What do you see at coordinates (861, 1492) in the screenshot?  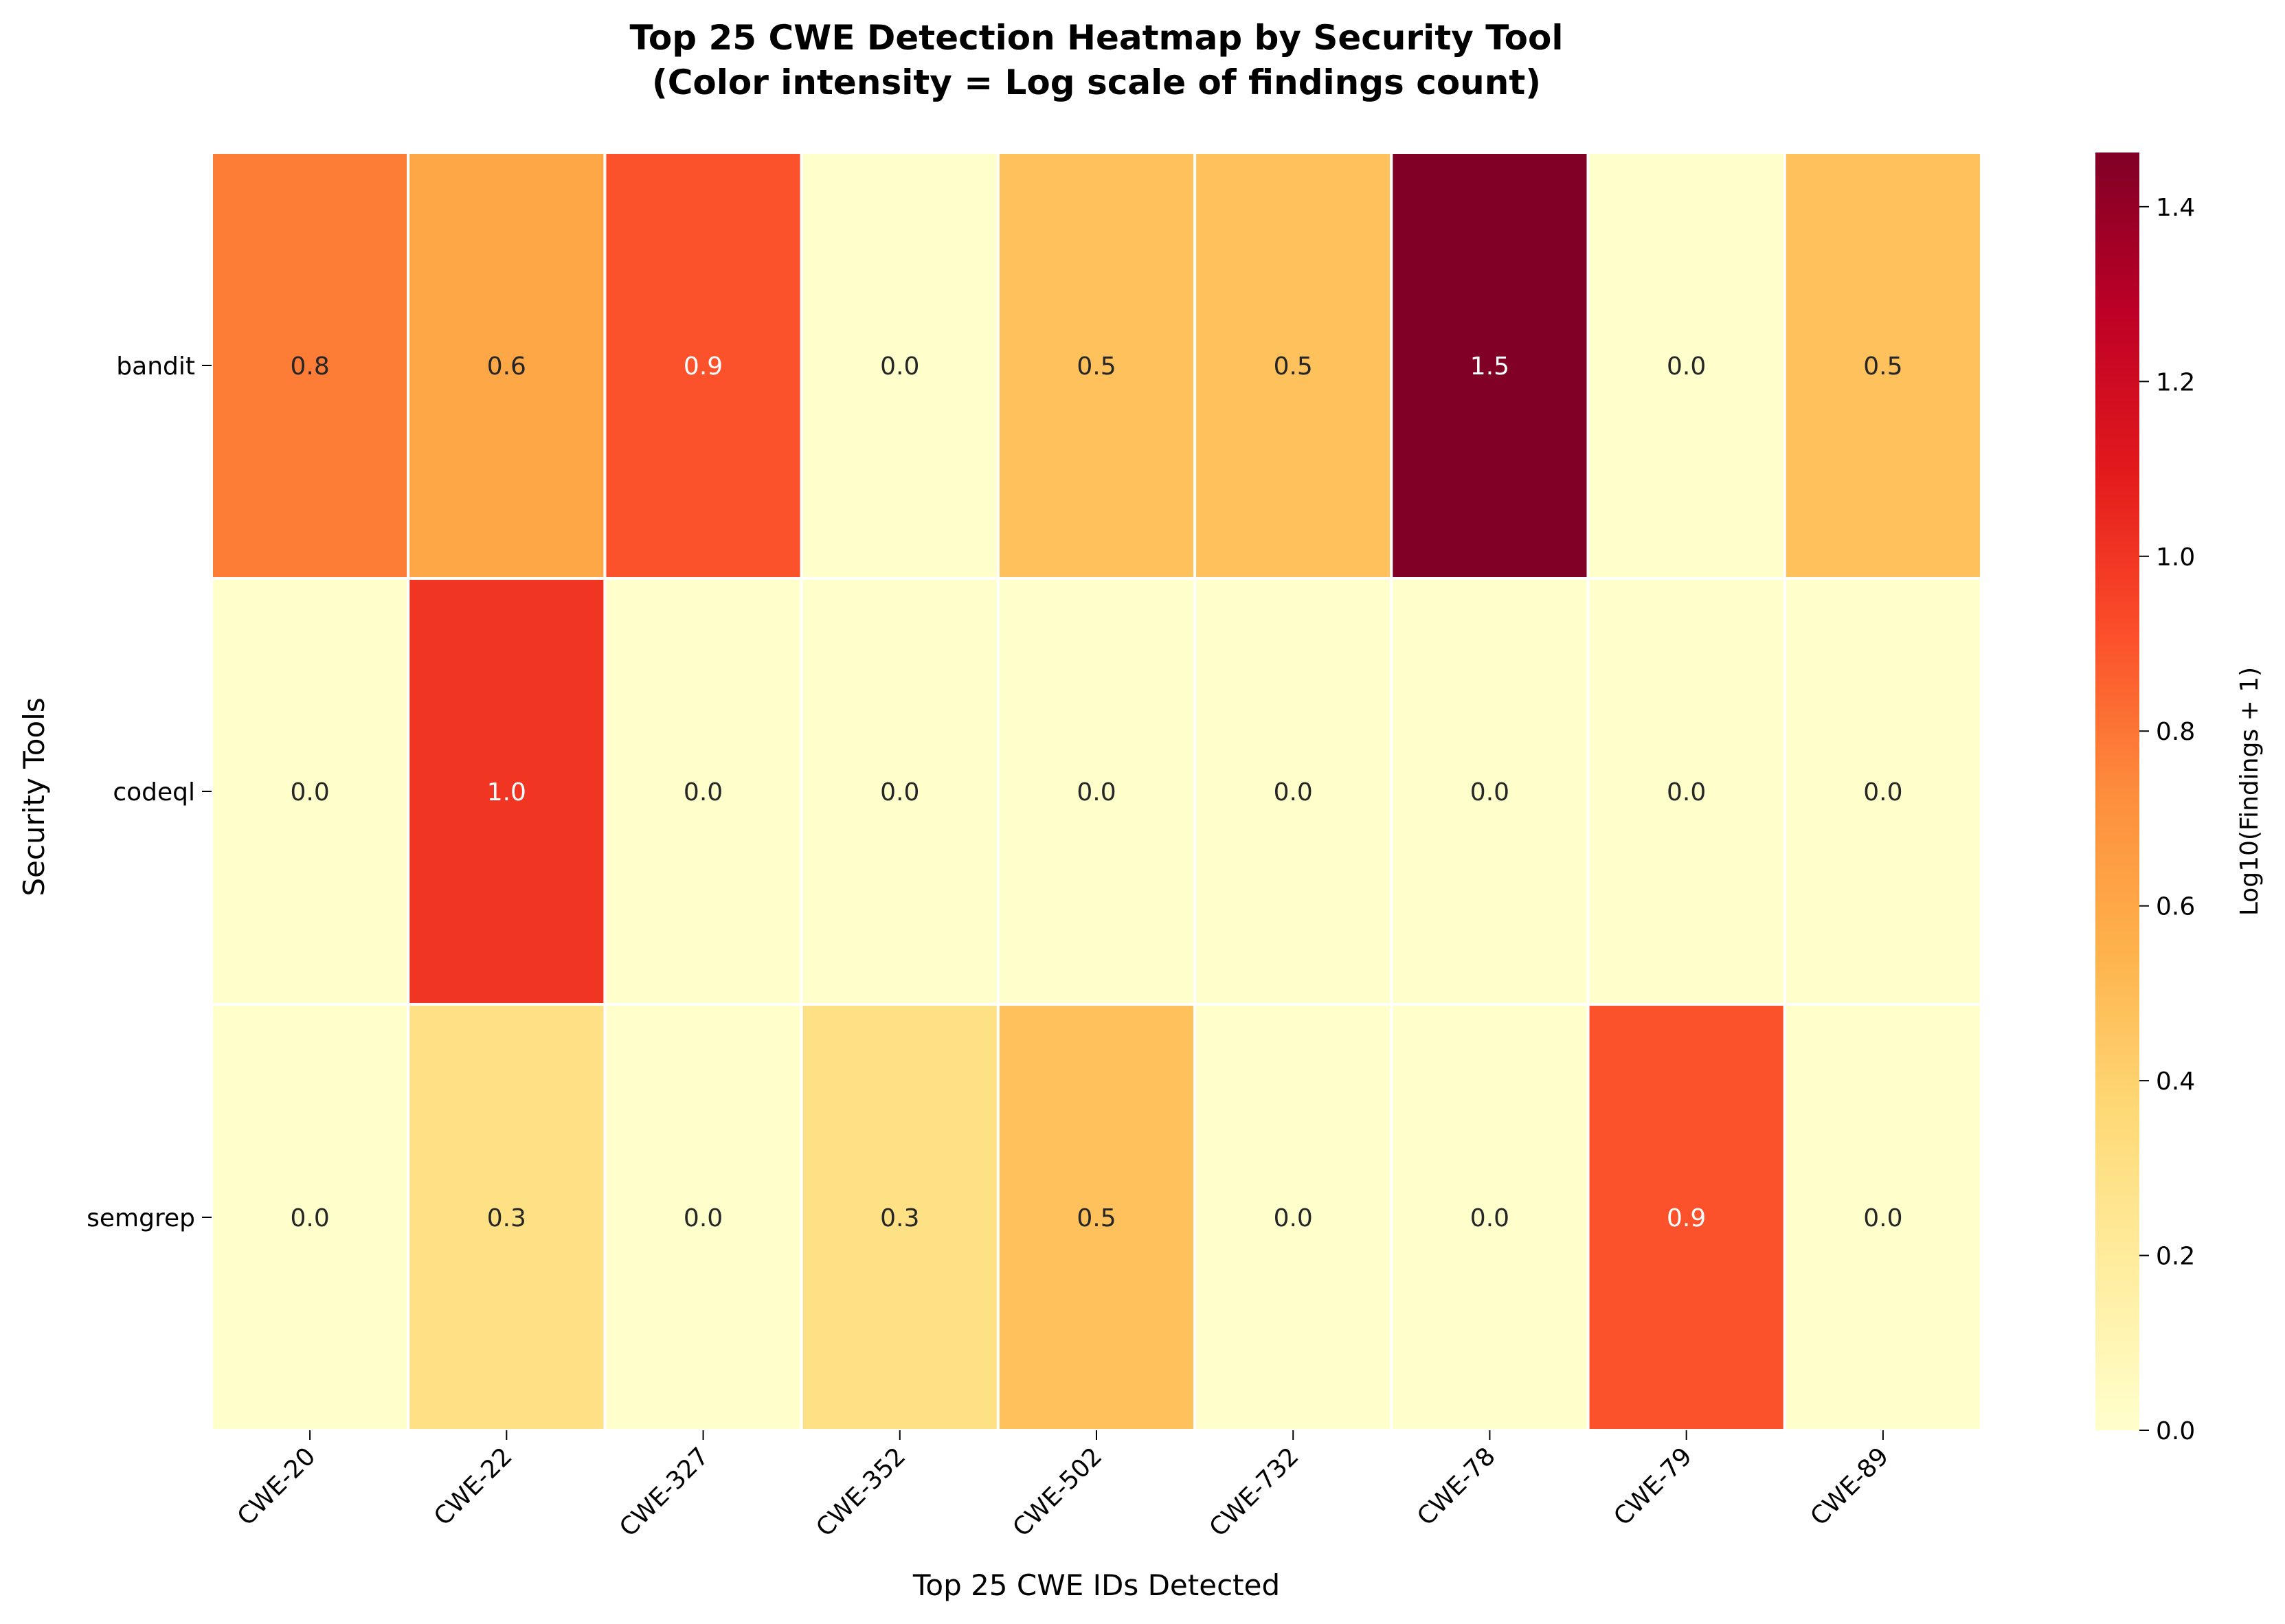 I see `x-tick-label: CWE-352` at bounding box center [861, 1492].